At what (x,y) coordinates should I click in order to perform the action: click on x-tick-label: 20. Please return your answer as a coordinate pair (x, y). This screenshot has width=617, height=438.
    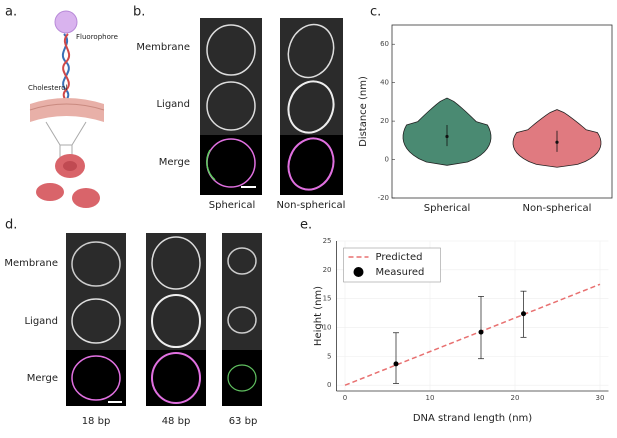
    Looking at the image, I should click on (515, 398).